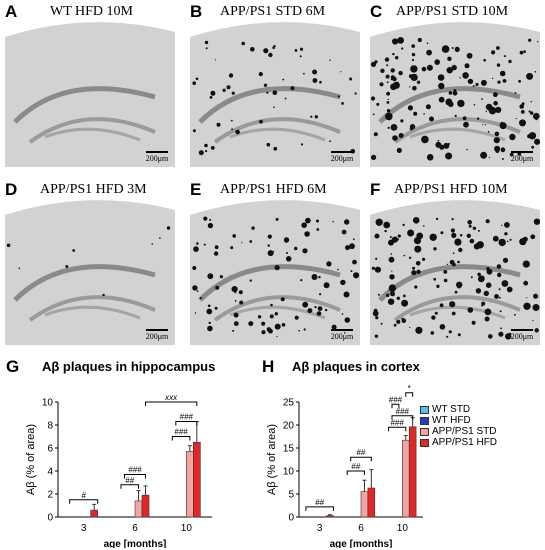 This screenshot has height=550, width=545. I want to click on panel-title: APP/PS1 HFD 10M, so click(451, 189).